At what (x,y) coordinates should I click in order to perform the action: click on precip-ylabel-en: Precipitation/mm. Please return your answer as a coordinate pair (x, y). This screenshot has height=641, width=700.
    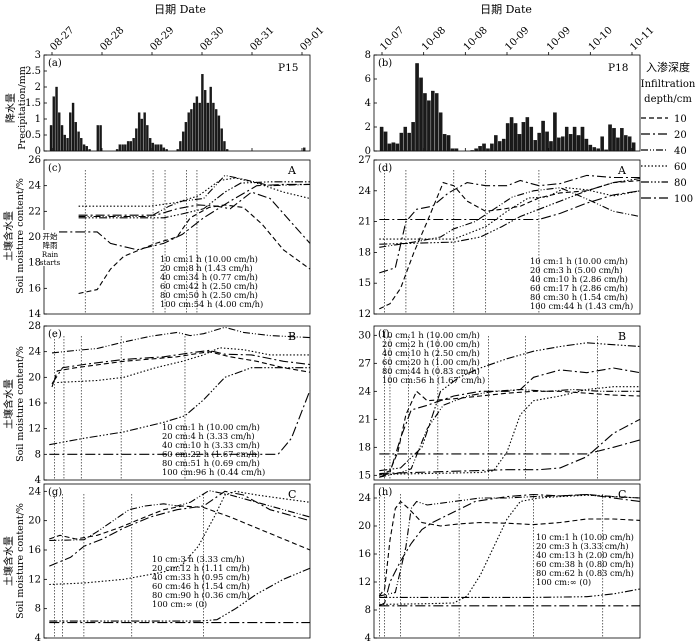
    Looking at the image, I should click on (22, 107).